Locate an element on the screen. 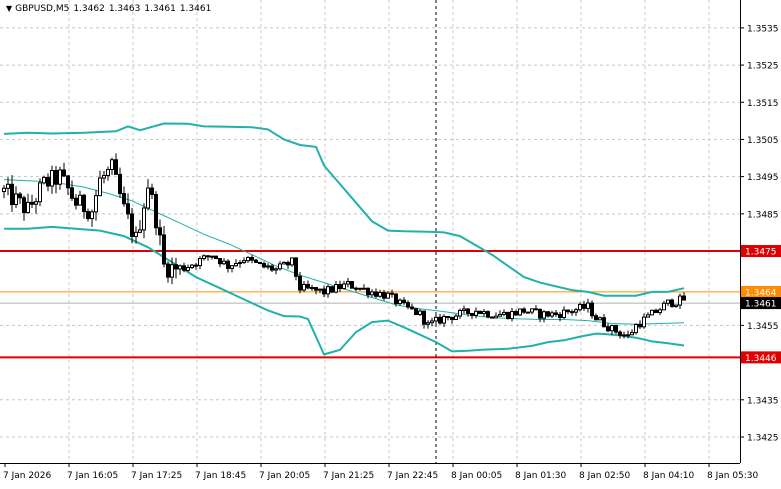 The image size is (781, 489). price-tag-label: 1.3461 is located at coordinates (761, 305).